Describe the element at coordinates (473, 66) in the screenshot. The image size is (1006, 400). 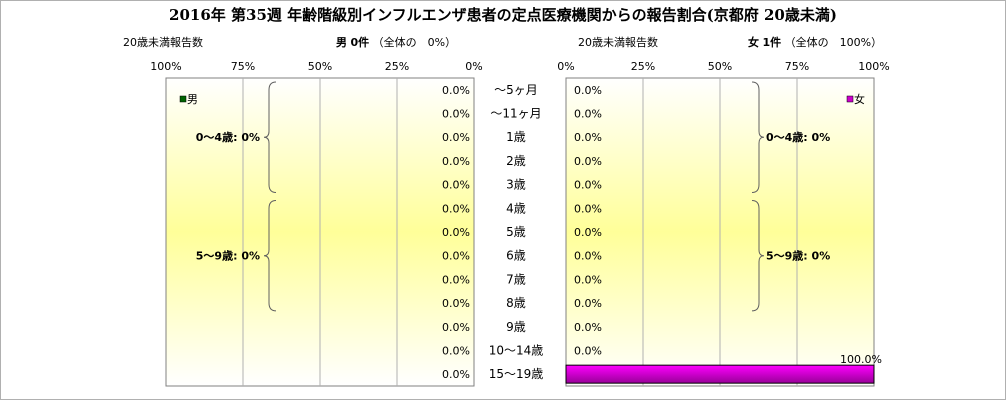
I see `male-axis-tick-label: 0%` at that location.